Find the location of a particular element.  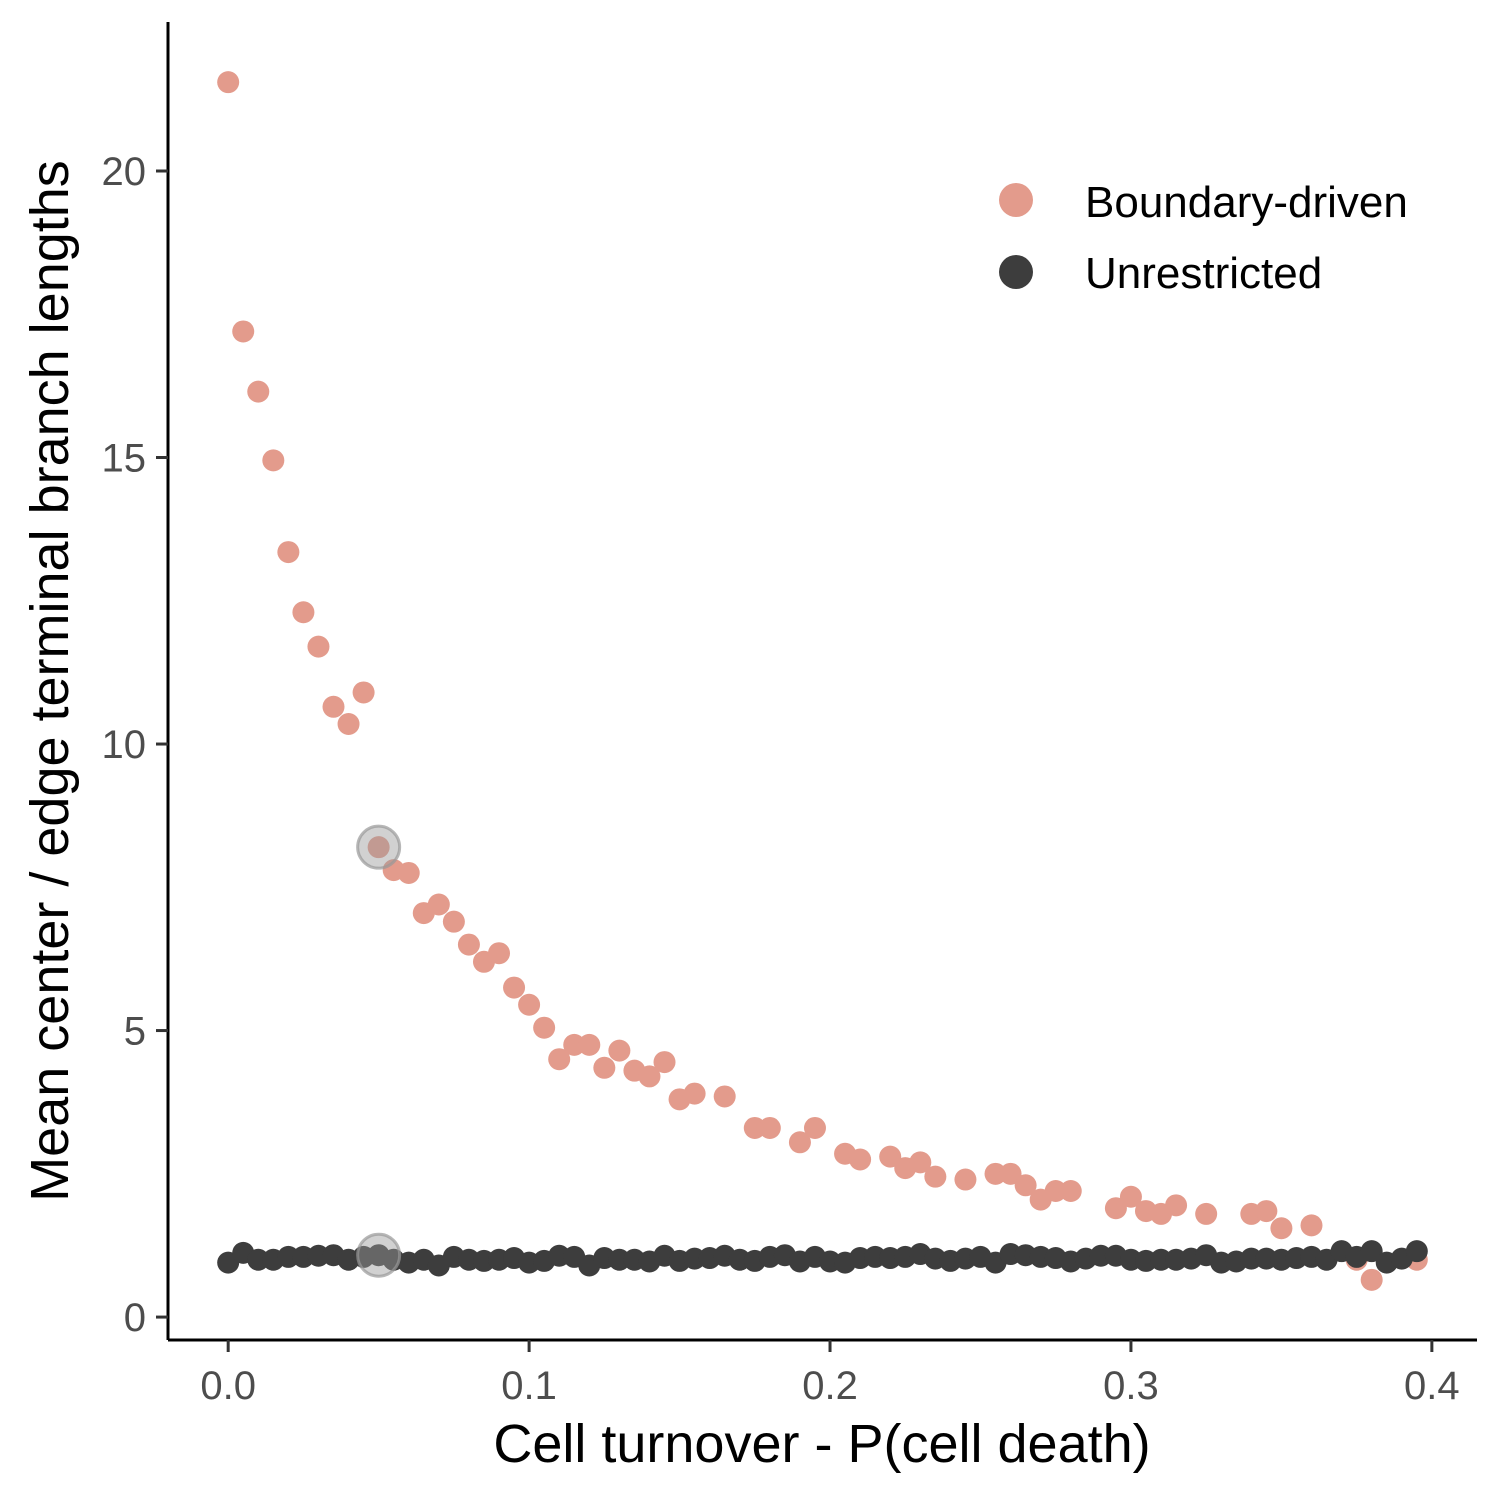

y-axis-ticks: 0 5 10 15 20 is located at coordinates (135, 745).